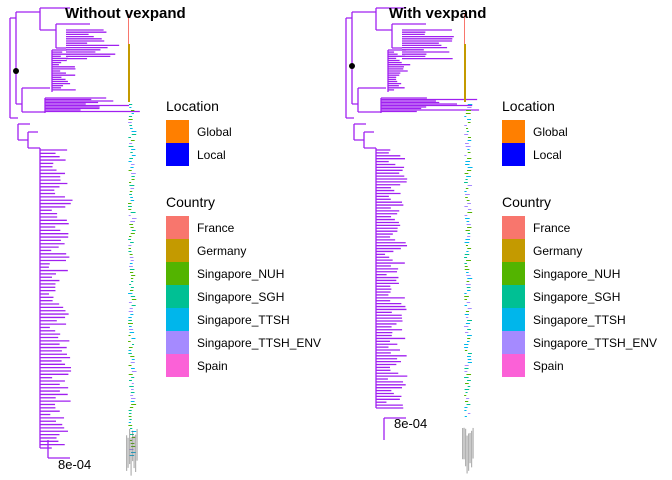 The height and width of the screenshot is (480, 672). What do you see at coordinates (190, 202) in the screenshot?
I see `legend-title-country: Country` at bounding box center [190, 202].